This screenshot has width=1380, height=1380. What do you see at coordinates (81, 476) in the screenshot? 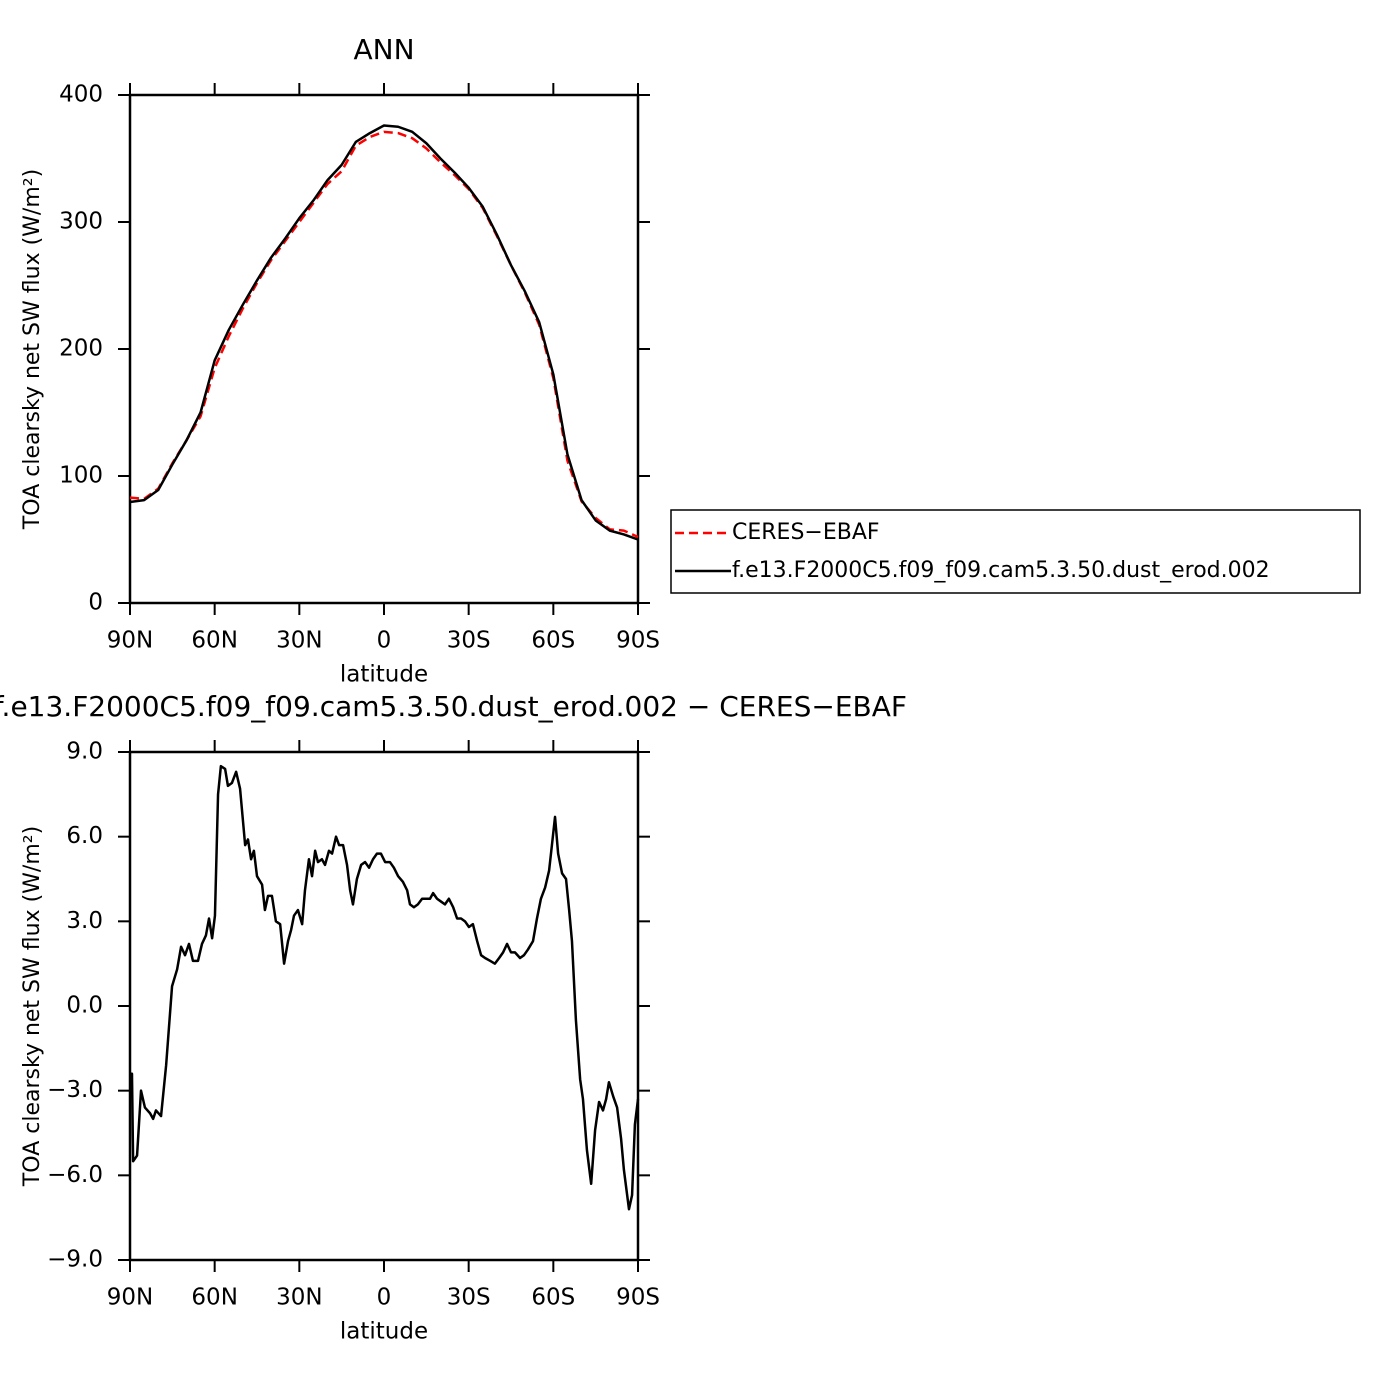
I see `y-tick-label: 100` at bounding box center [81, 476].